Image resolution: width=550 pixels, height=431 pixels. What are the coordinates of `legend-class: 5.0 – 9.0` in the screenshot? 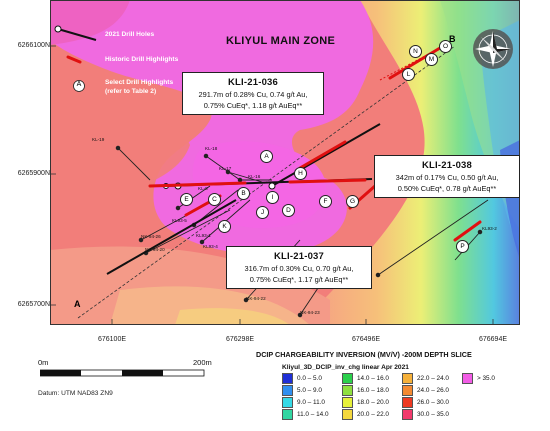 It's located at (312, 390).